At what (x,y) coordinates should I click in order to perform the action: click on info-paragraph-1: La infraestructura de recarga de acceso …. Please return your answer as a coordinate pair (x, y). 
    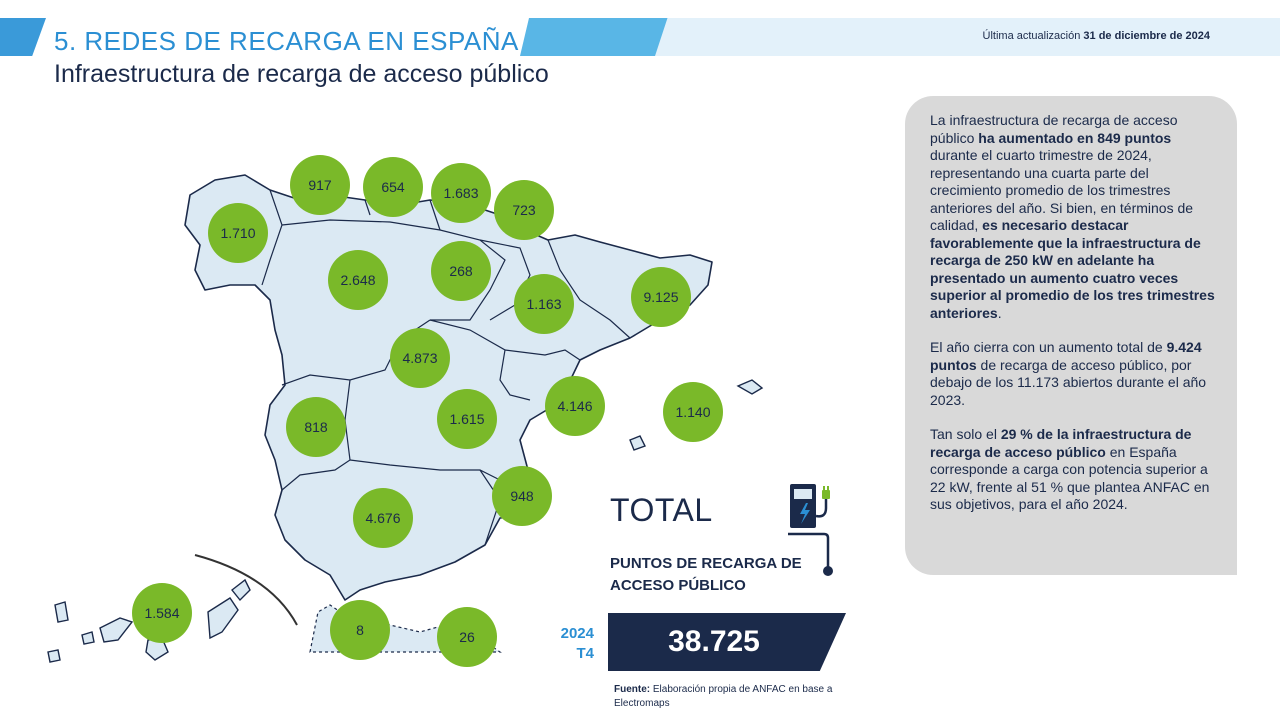
    Looking at the image, I should click on (1075, 217).